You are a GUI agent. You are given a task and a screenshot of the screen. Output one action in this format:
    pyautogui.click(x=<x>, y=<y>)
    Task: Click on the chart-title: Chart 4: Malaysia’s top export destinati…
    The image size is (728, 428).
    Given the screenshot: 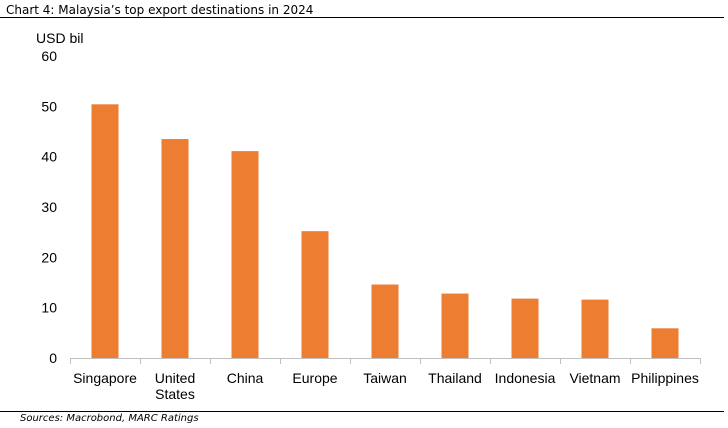 What is the action you would take?
    pyautogui.click(x=160, y=10)
    